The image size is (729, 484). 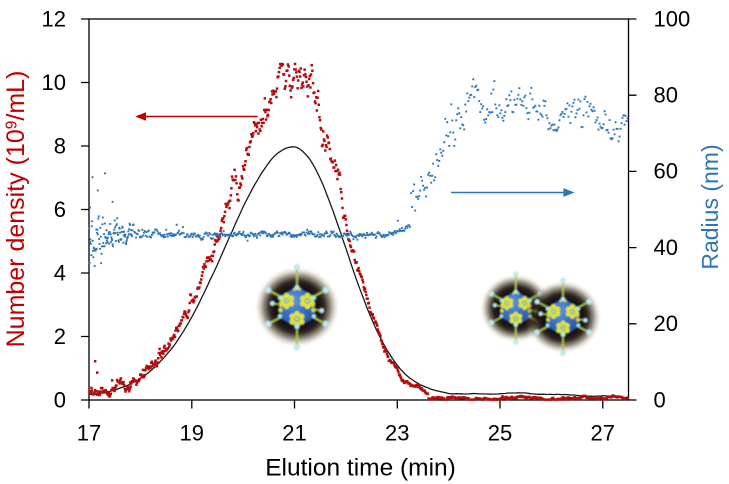 I want to click on svg-text: 2, so click(x=60, y=336).